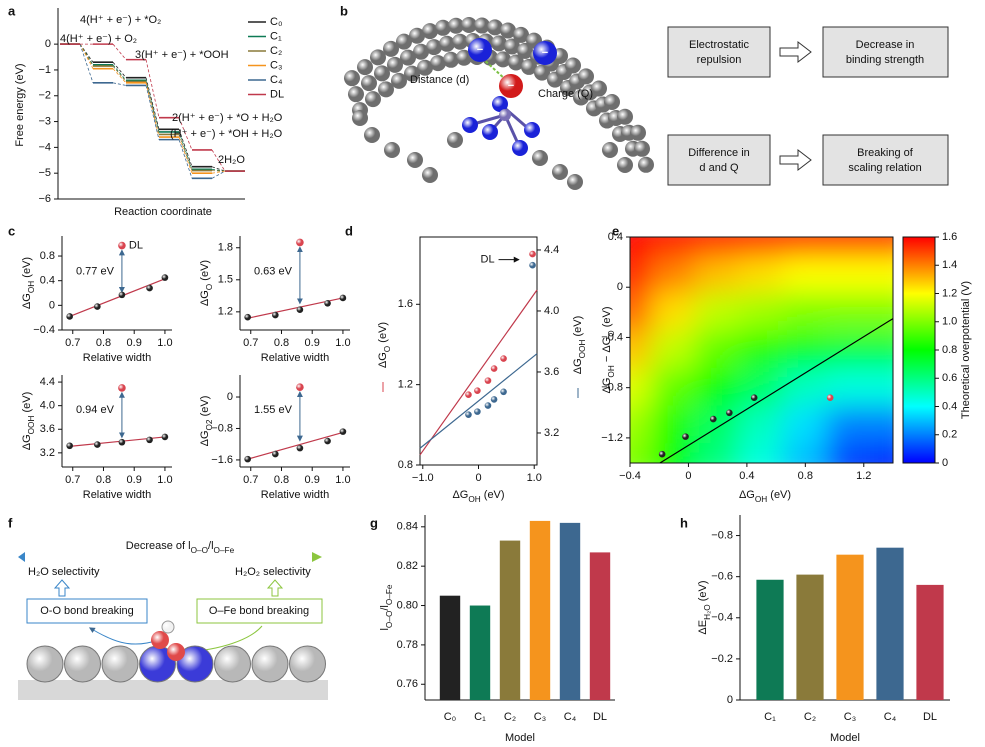 Image resolution: width=985 pixels, height=747 pixels. Describe the element at coordinates (98, 39) in the screenshot. I see `annotation: 4(H⁺ + e⁻) + O₂` at that location.